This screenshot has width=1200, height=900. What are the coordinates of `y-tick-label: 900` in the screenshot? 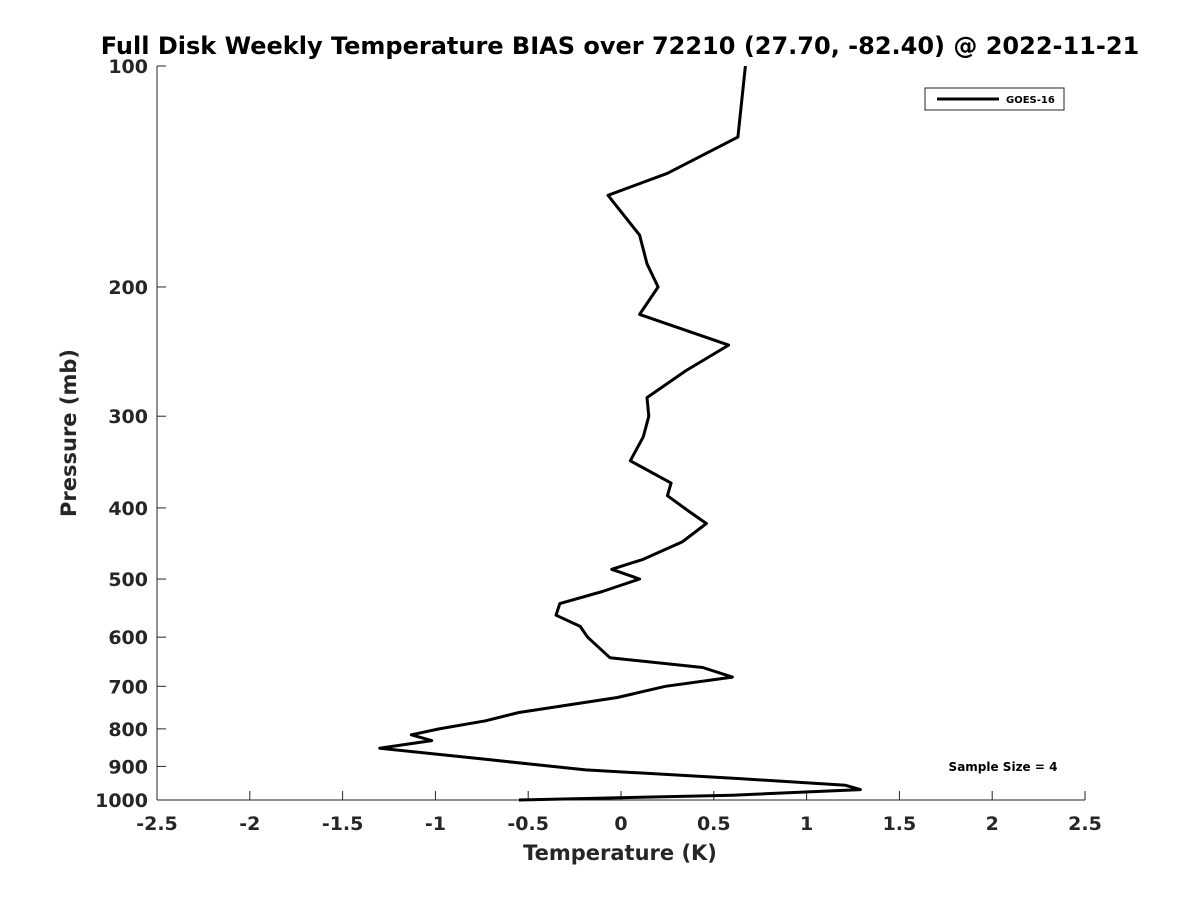 It's located at (128, 767).